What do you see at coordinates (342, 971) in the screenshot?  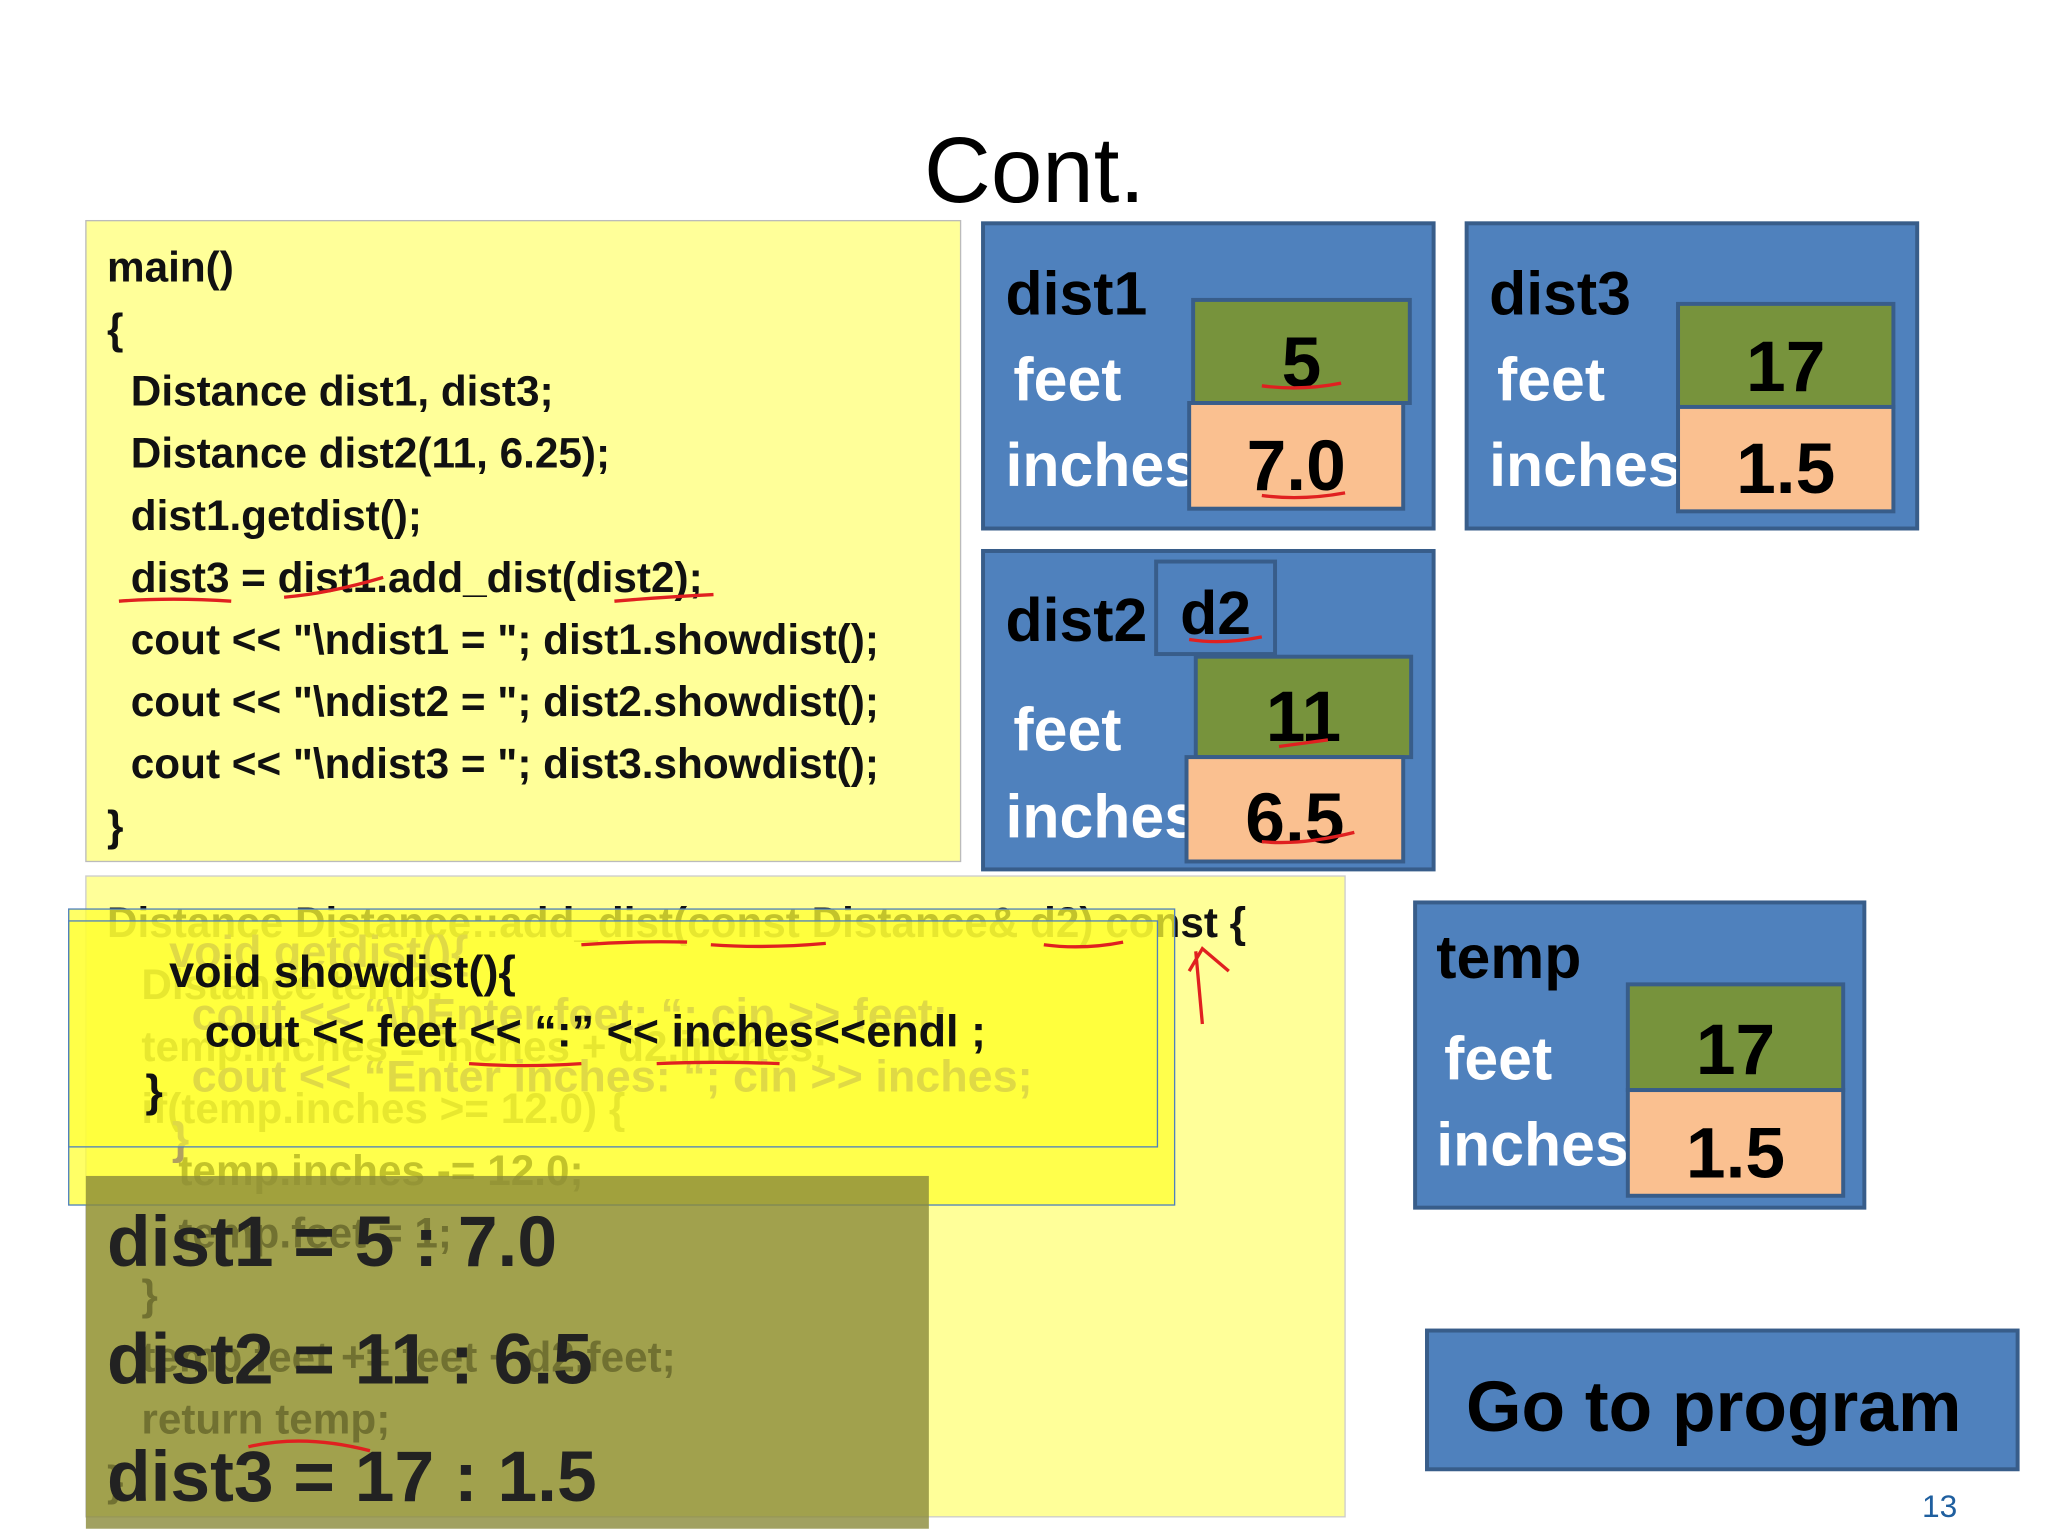 I see `code-line: void showdist(){` at bounding box center [342, 971].